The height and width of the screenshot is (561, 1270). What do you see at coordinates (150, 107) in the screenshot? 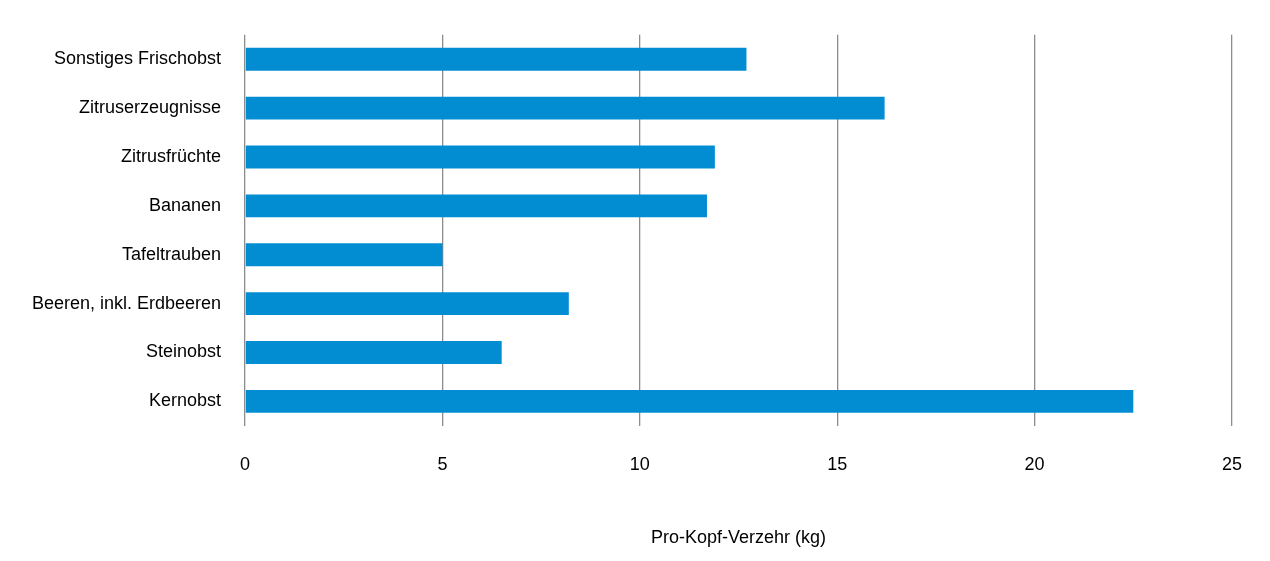
I see `y-tick-label: Zitruserzeugnisse` at bounding box center [150, 107].